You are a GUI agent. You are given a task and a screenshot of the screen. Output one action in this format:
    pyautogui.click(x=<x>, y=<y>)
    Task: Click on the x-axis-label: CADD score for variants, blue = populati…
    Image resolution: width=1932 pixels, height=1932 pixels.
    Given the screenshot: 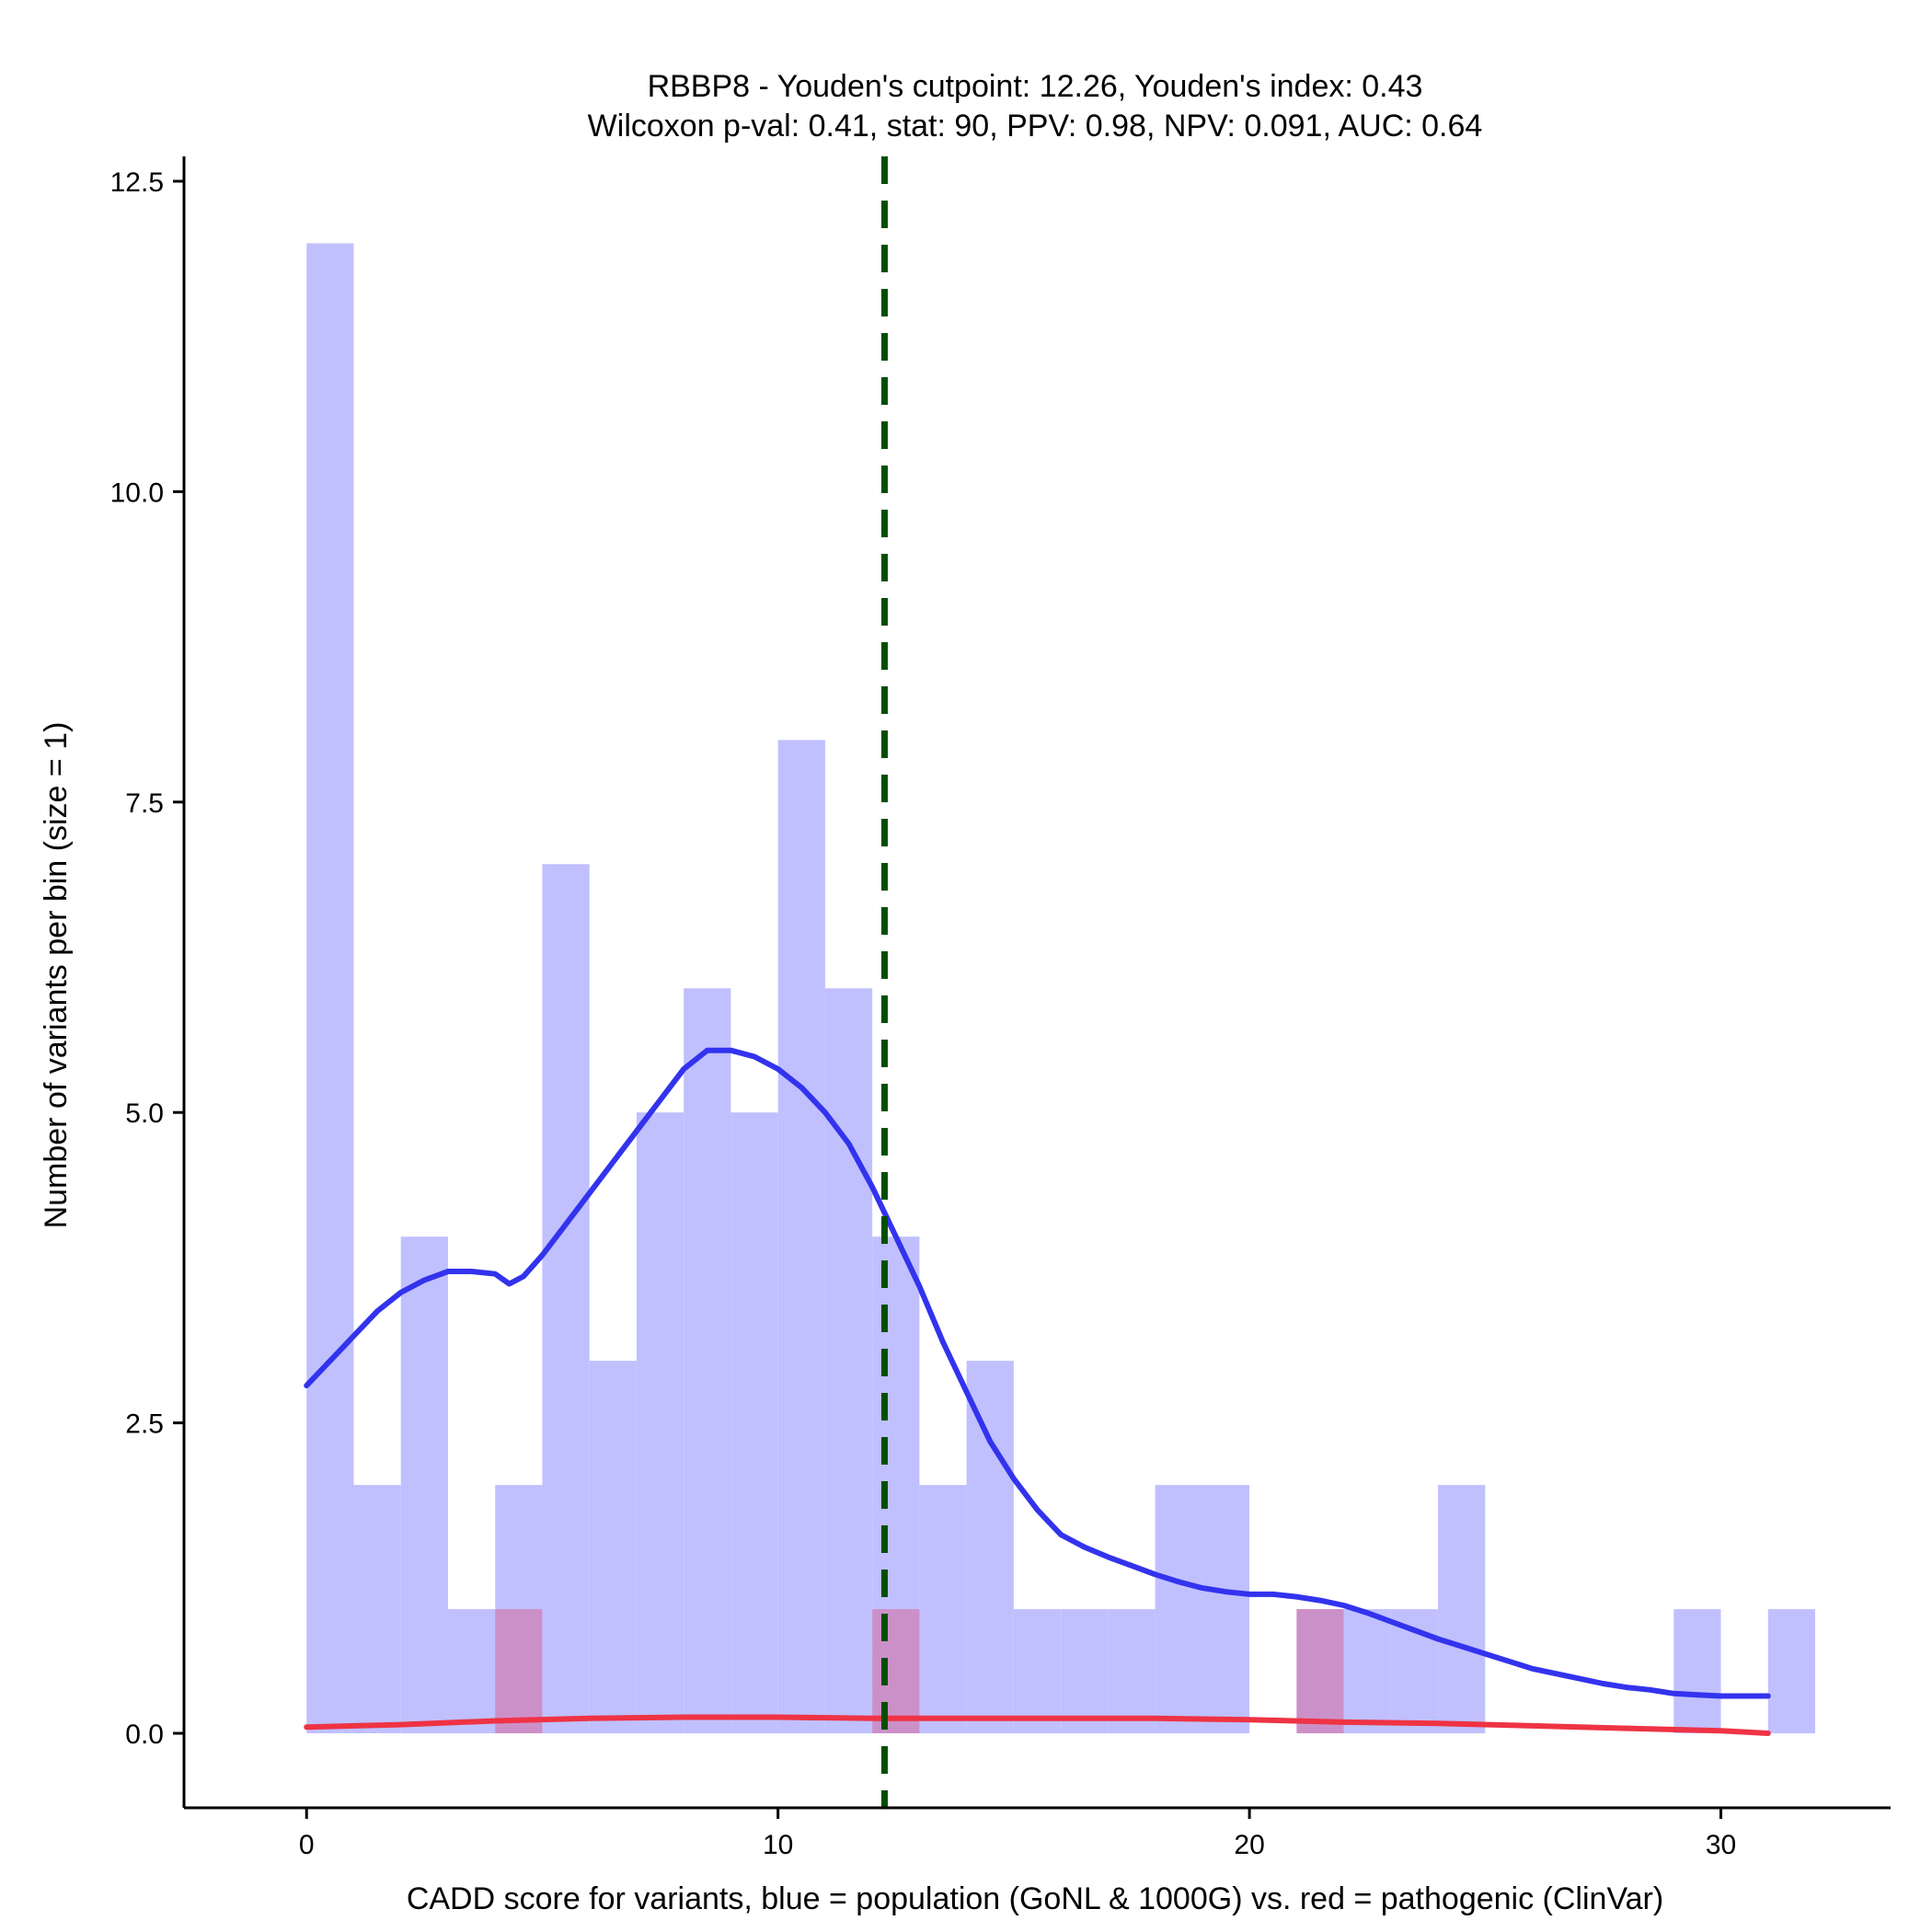 What is the action you would take?
    pyautogui.click(x=1035, y=1898)
    